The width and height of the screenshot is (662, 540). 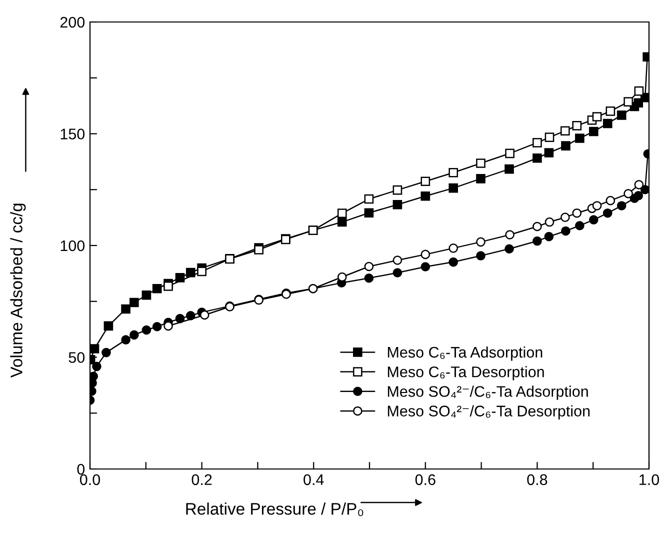 I want to click on y-tick-label: 0, so click(x=81, y=469).